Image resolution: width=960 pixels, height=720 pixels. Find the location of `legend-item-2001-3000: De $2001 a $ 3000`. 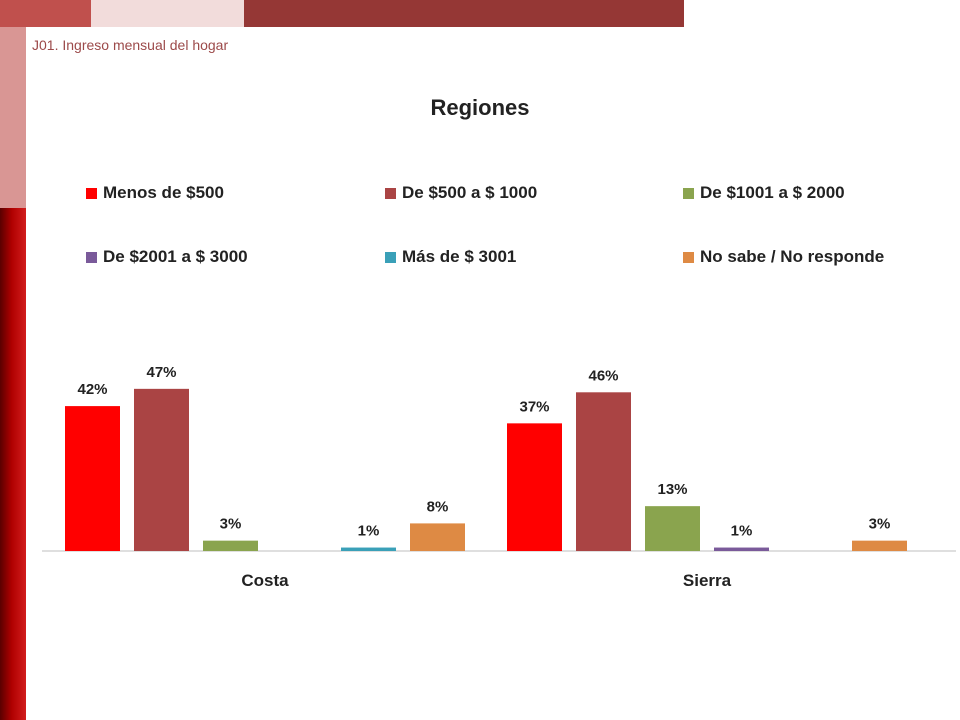

legend-item-2001-3000: De $2001 a $ 3000 is located at coordinates (167, 257).